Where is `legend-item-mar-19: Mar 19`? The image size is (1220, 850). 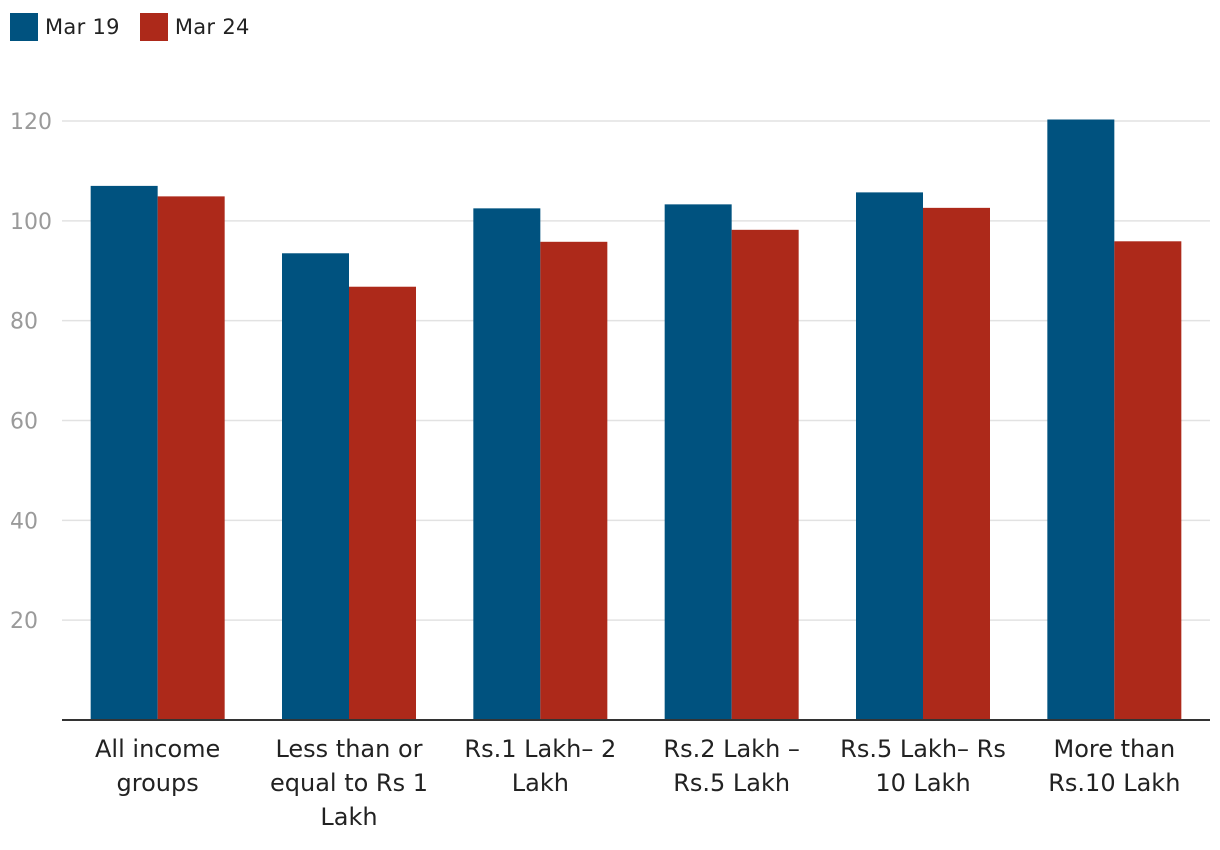 legend-item-mar-19: Mar 19 is located at coordinates (65, 27).